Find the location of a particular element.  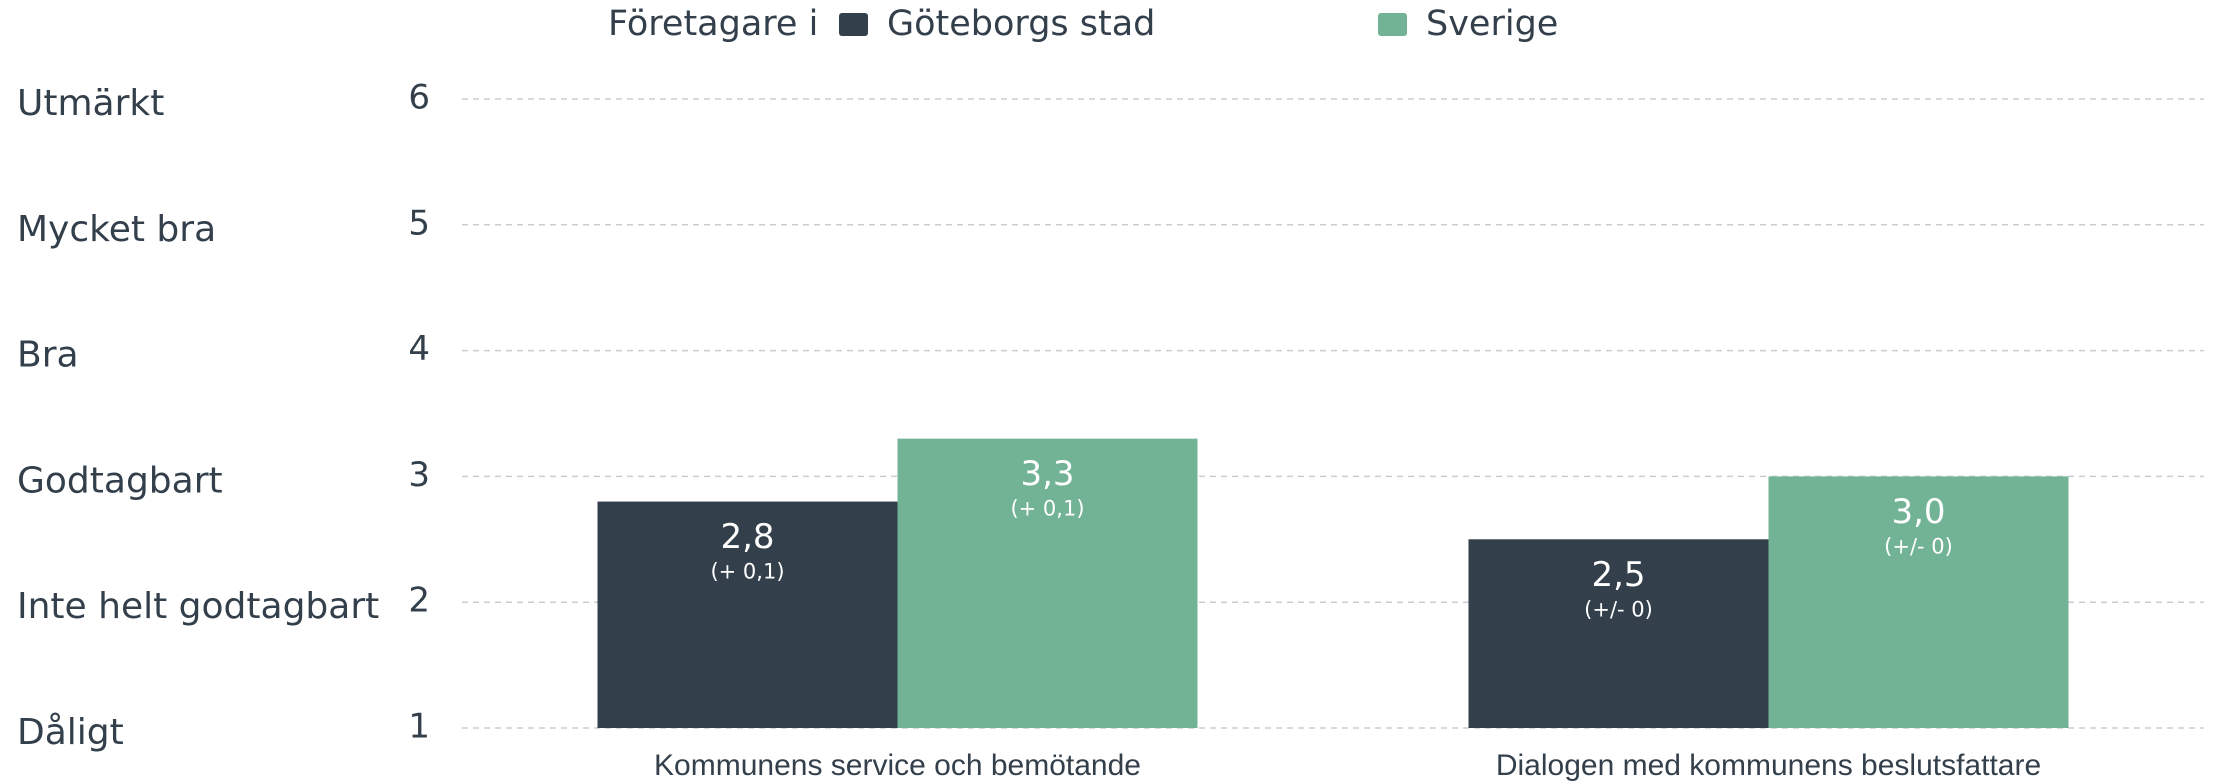

y-level-label: Bra is located at coordinates (48, 355).